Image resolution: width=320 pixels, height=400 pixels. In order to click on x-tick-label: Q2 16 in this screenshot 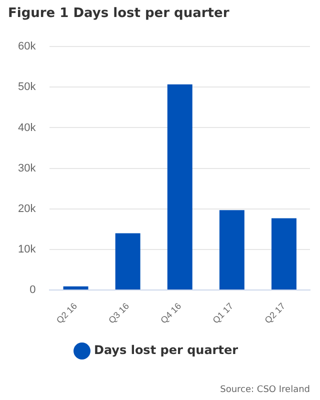, I will do `click(66, 313)`.